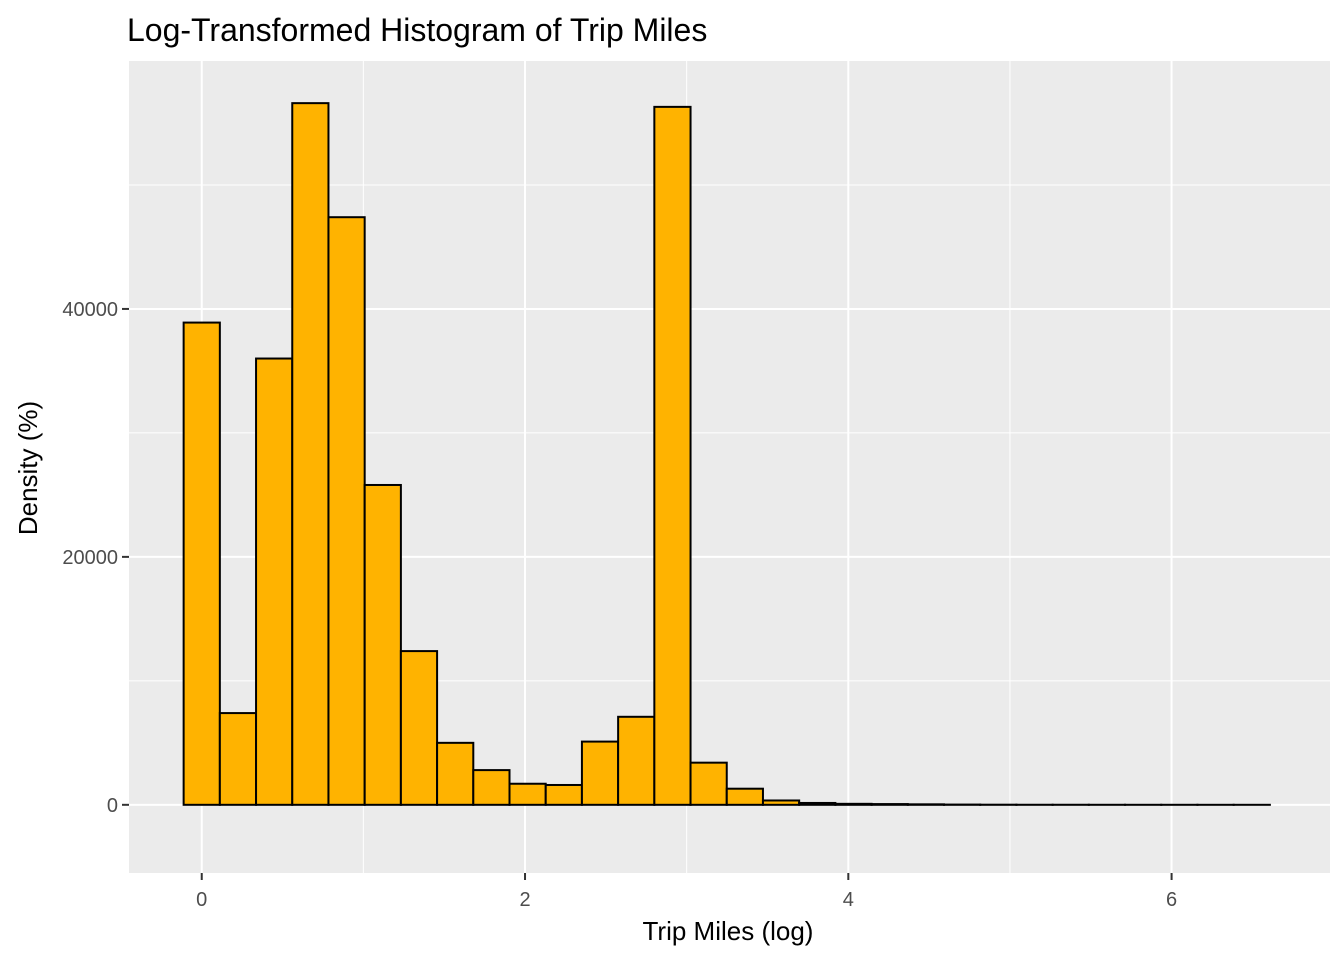 The image size is (1344, 960). Describe the element at coordinates (686, 892) in the screenshot. I see `x-axis: 0 2 4 6` at that location.